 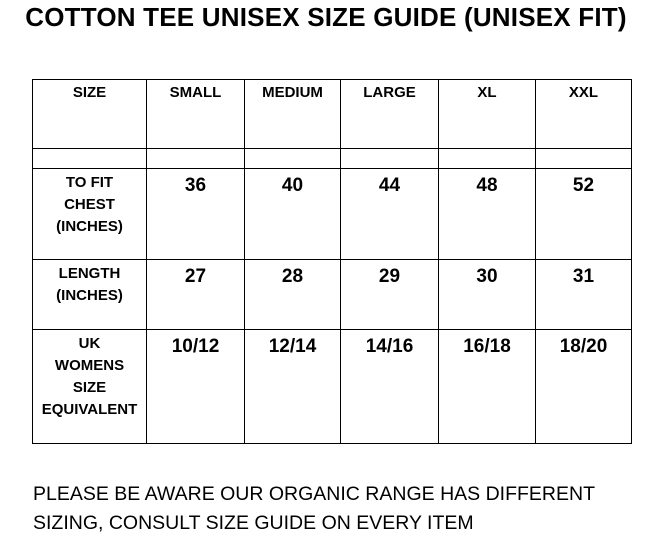 What do you see at coordinates (195, 386) in the screenshot?
I see `value-cell: 10/12` at bounding box center [195, 386].